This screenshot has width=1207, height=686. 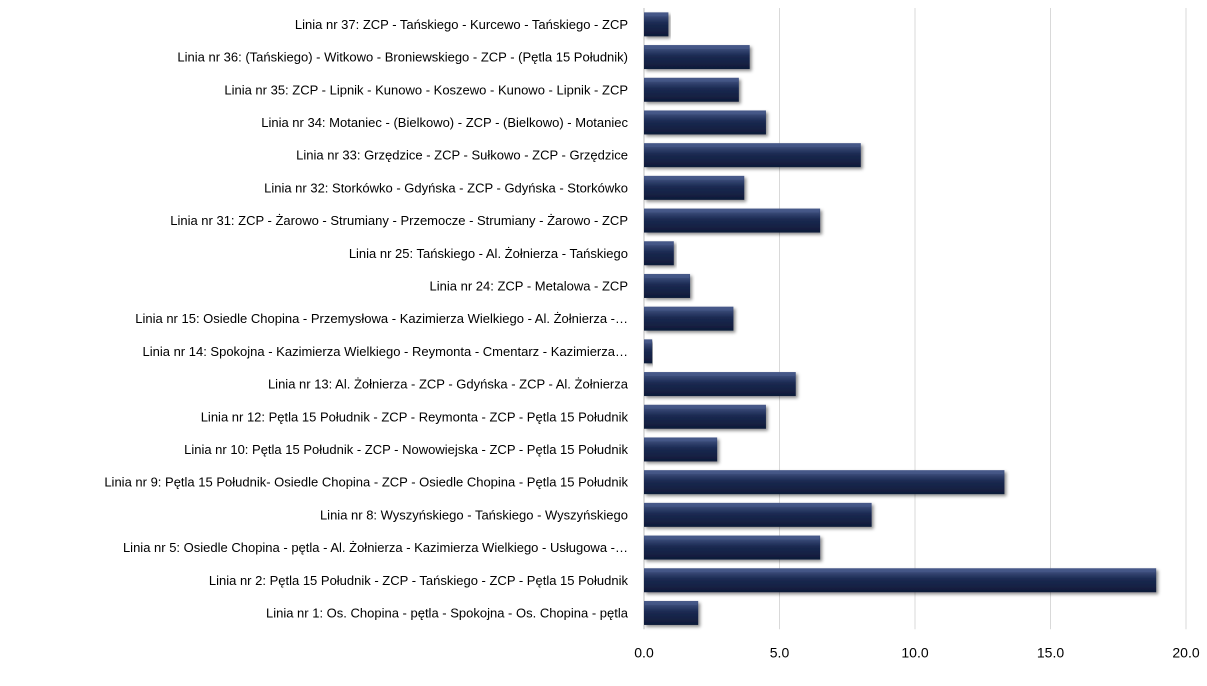 I want to click on x-tick-label: 20.0, so click(x=1185, y=652).